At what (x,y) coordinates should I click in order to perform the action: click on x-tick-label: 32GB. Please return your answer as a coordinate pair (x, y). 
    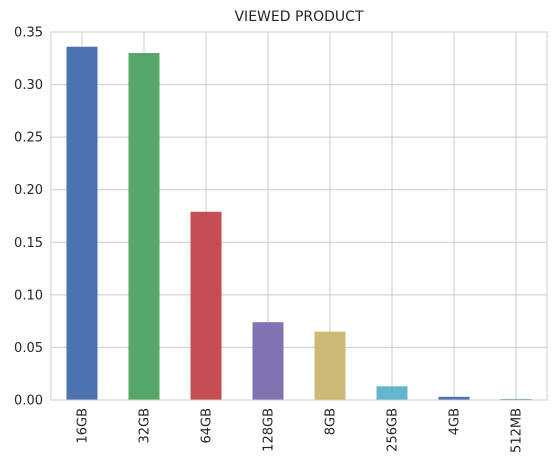
    Looking at the image, I should click on (145, 426).